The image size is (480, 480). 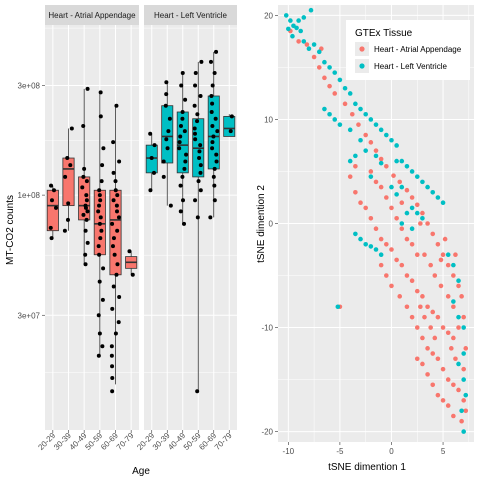 What do you see at coordinates (362, 66) in the screenshot?
I see `legend-swatch-ventricle` at bounding box center [362, 66].